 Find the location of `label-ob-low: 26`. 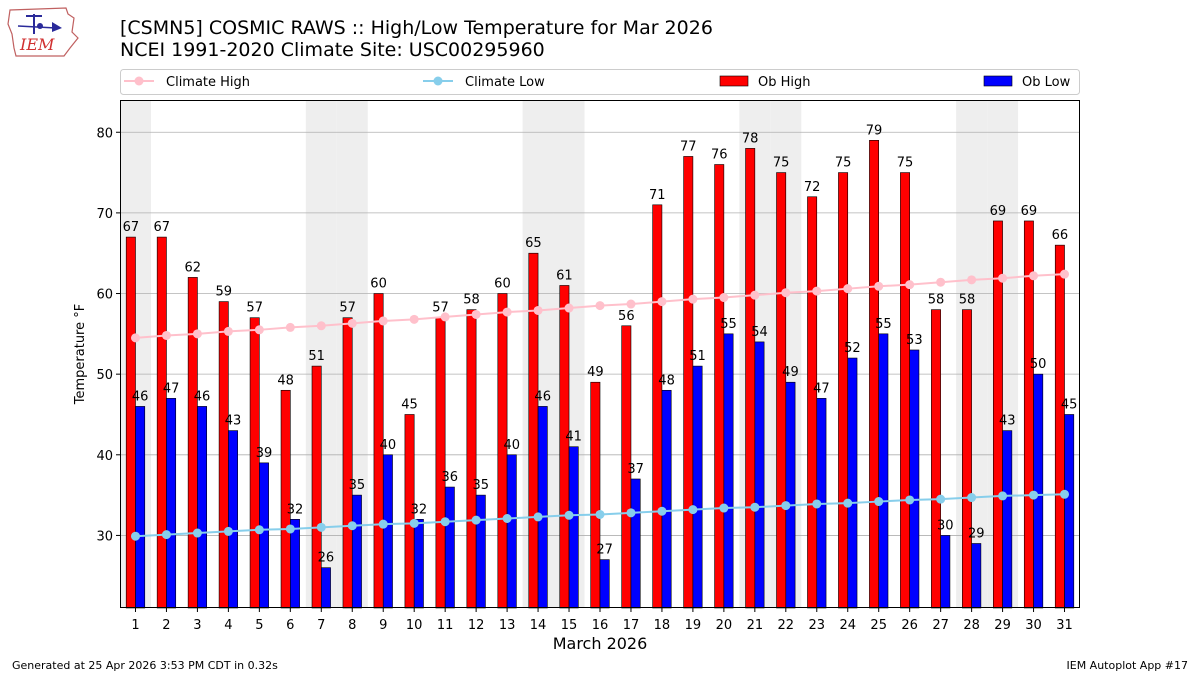

label-ob-low: 26 is located at coordinates (326, 558).